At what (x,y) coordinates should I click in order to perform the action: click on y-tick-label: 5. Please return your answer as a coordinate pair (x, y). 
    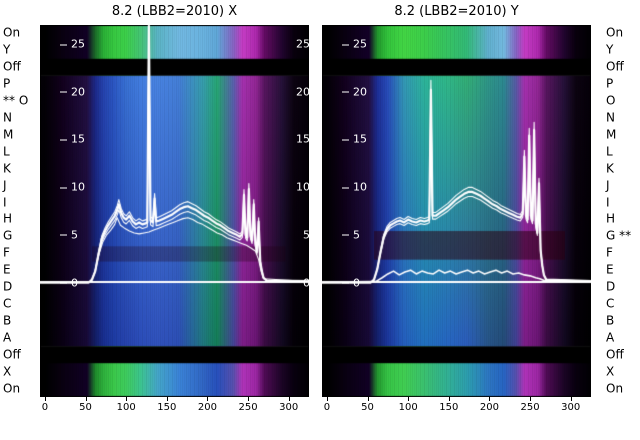
    Looking at the image, I should click on (351, 234).